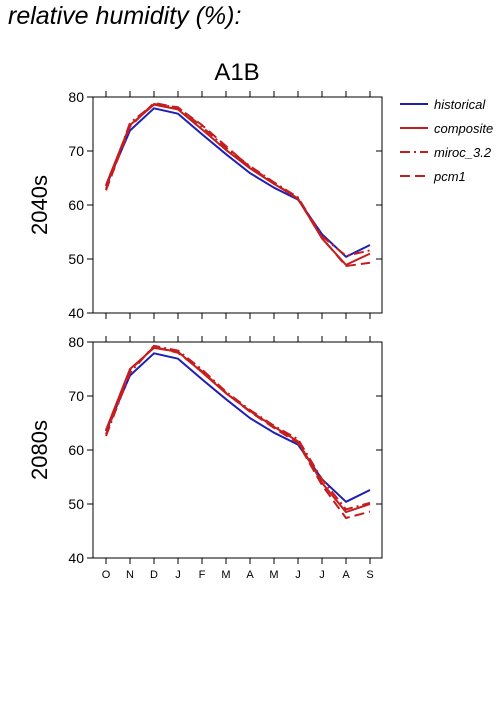 The width and height of the screenshot is (501, 709). Describe the element at coordinates (39, 450) in the screenshot. I see `panel-label: 2080s` at that location.